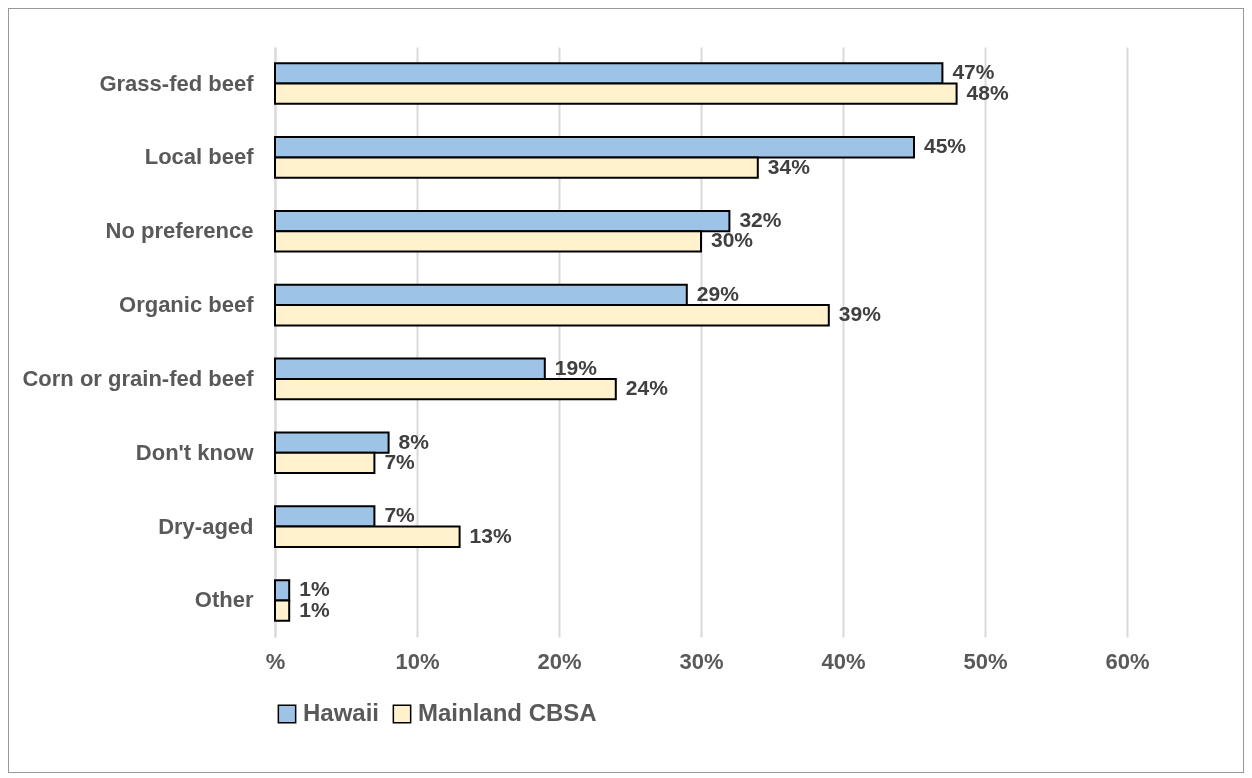 The image size is (1252, 778). What do you see at coordinates (860, 314) in the screenshot?
I see `data-label: 39%` at bounding box center [860, 314].